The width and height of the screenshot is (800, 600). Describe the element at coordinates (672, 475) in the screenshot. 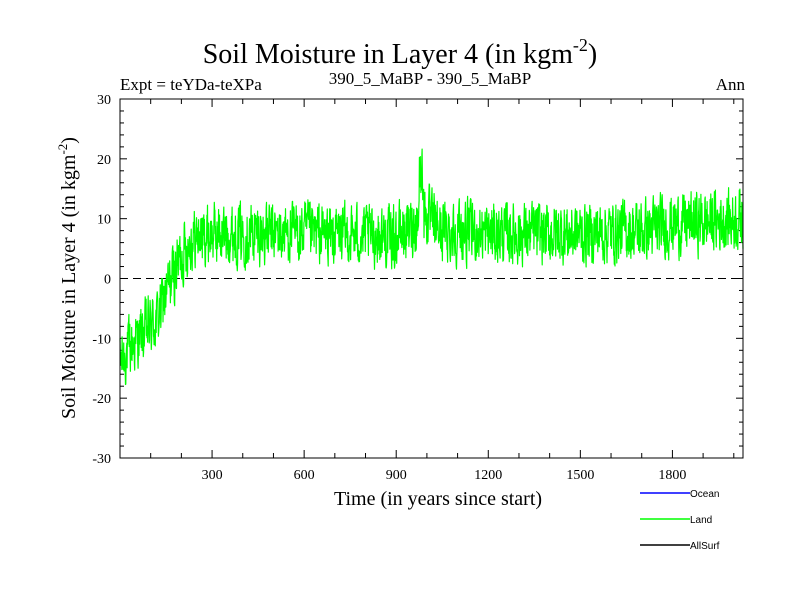

I see `x-tick-label: 1800` at that location.